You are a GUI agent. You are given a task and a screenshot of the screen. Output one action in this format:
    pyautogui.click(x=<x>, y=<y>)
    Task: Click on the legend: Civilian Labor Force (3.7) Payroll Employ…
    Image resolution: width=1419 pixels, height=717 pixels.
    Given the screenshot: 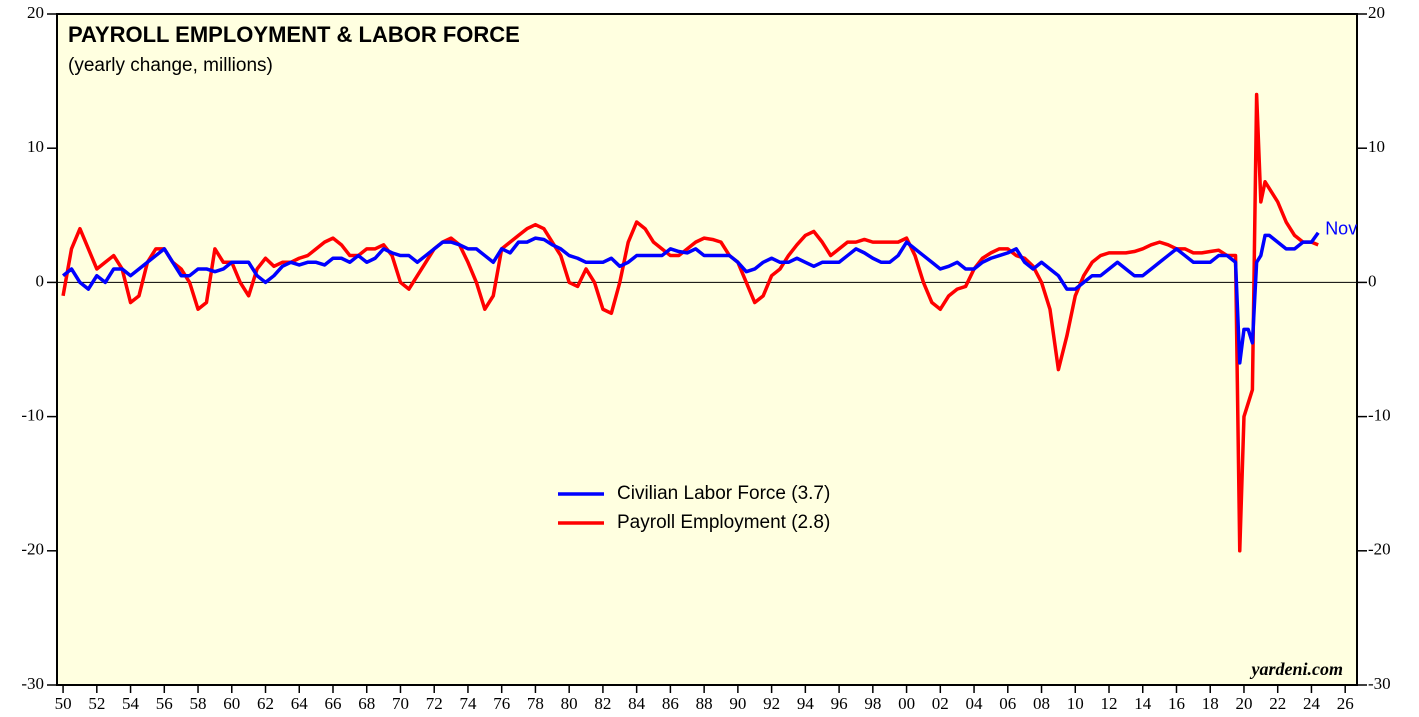 What is the action you would take?
    pyautogui.click(x=694, y=508)
    